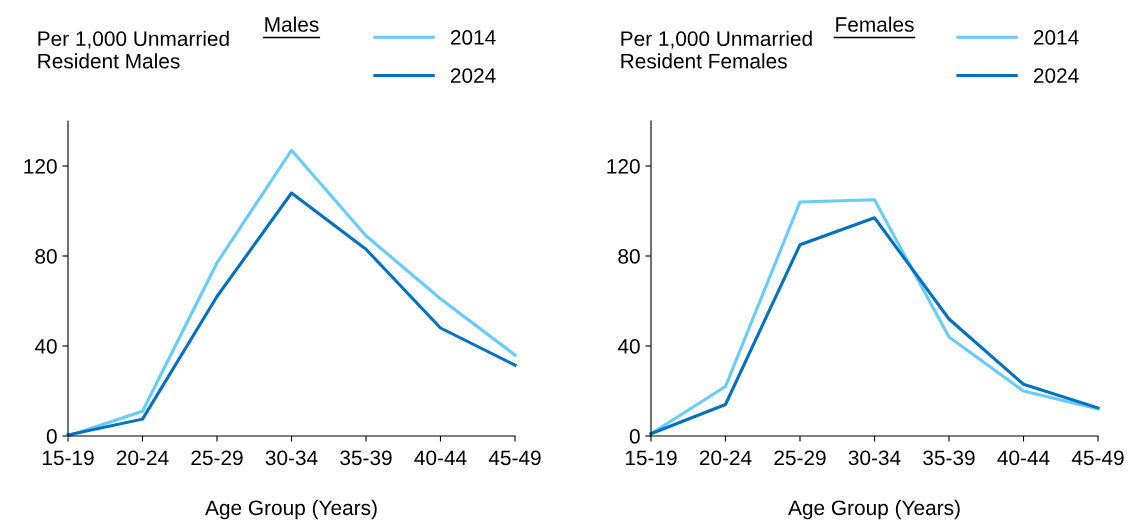 The image size is (1130, 525). What do you see at coordinates (292, 24) in the screenshot?
I see `chart-title: Males` at bounding box center [292, 24].